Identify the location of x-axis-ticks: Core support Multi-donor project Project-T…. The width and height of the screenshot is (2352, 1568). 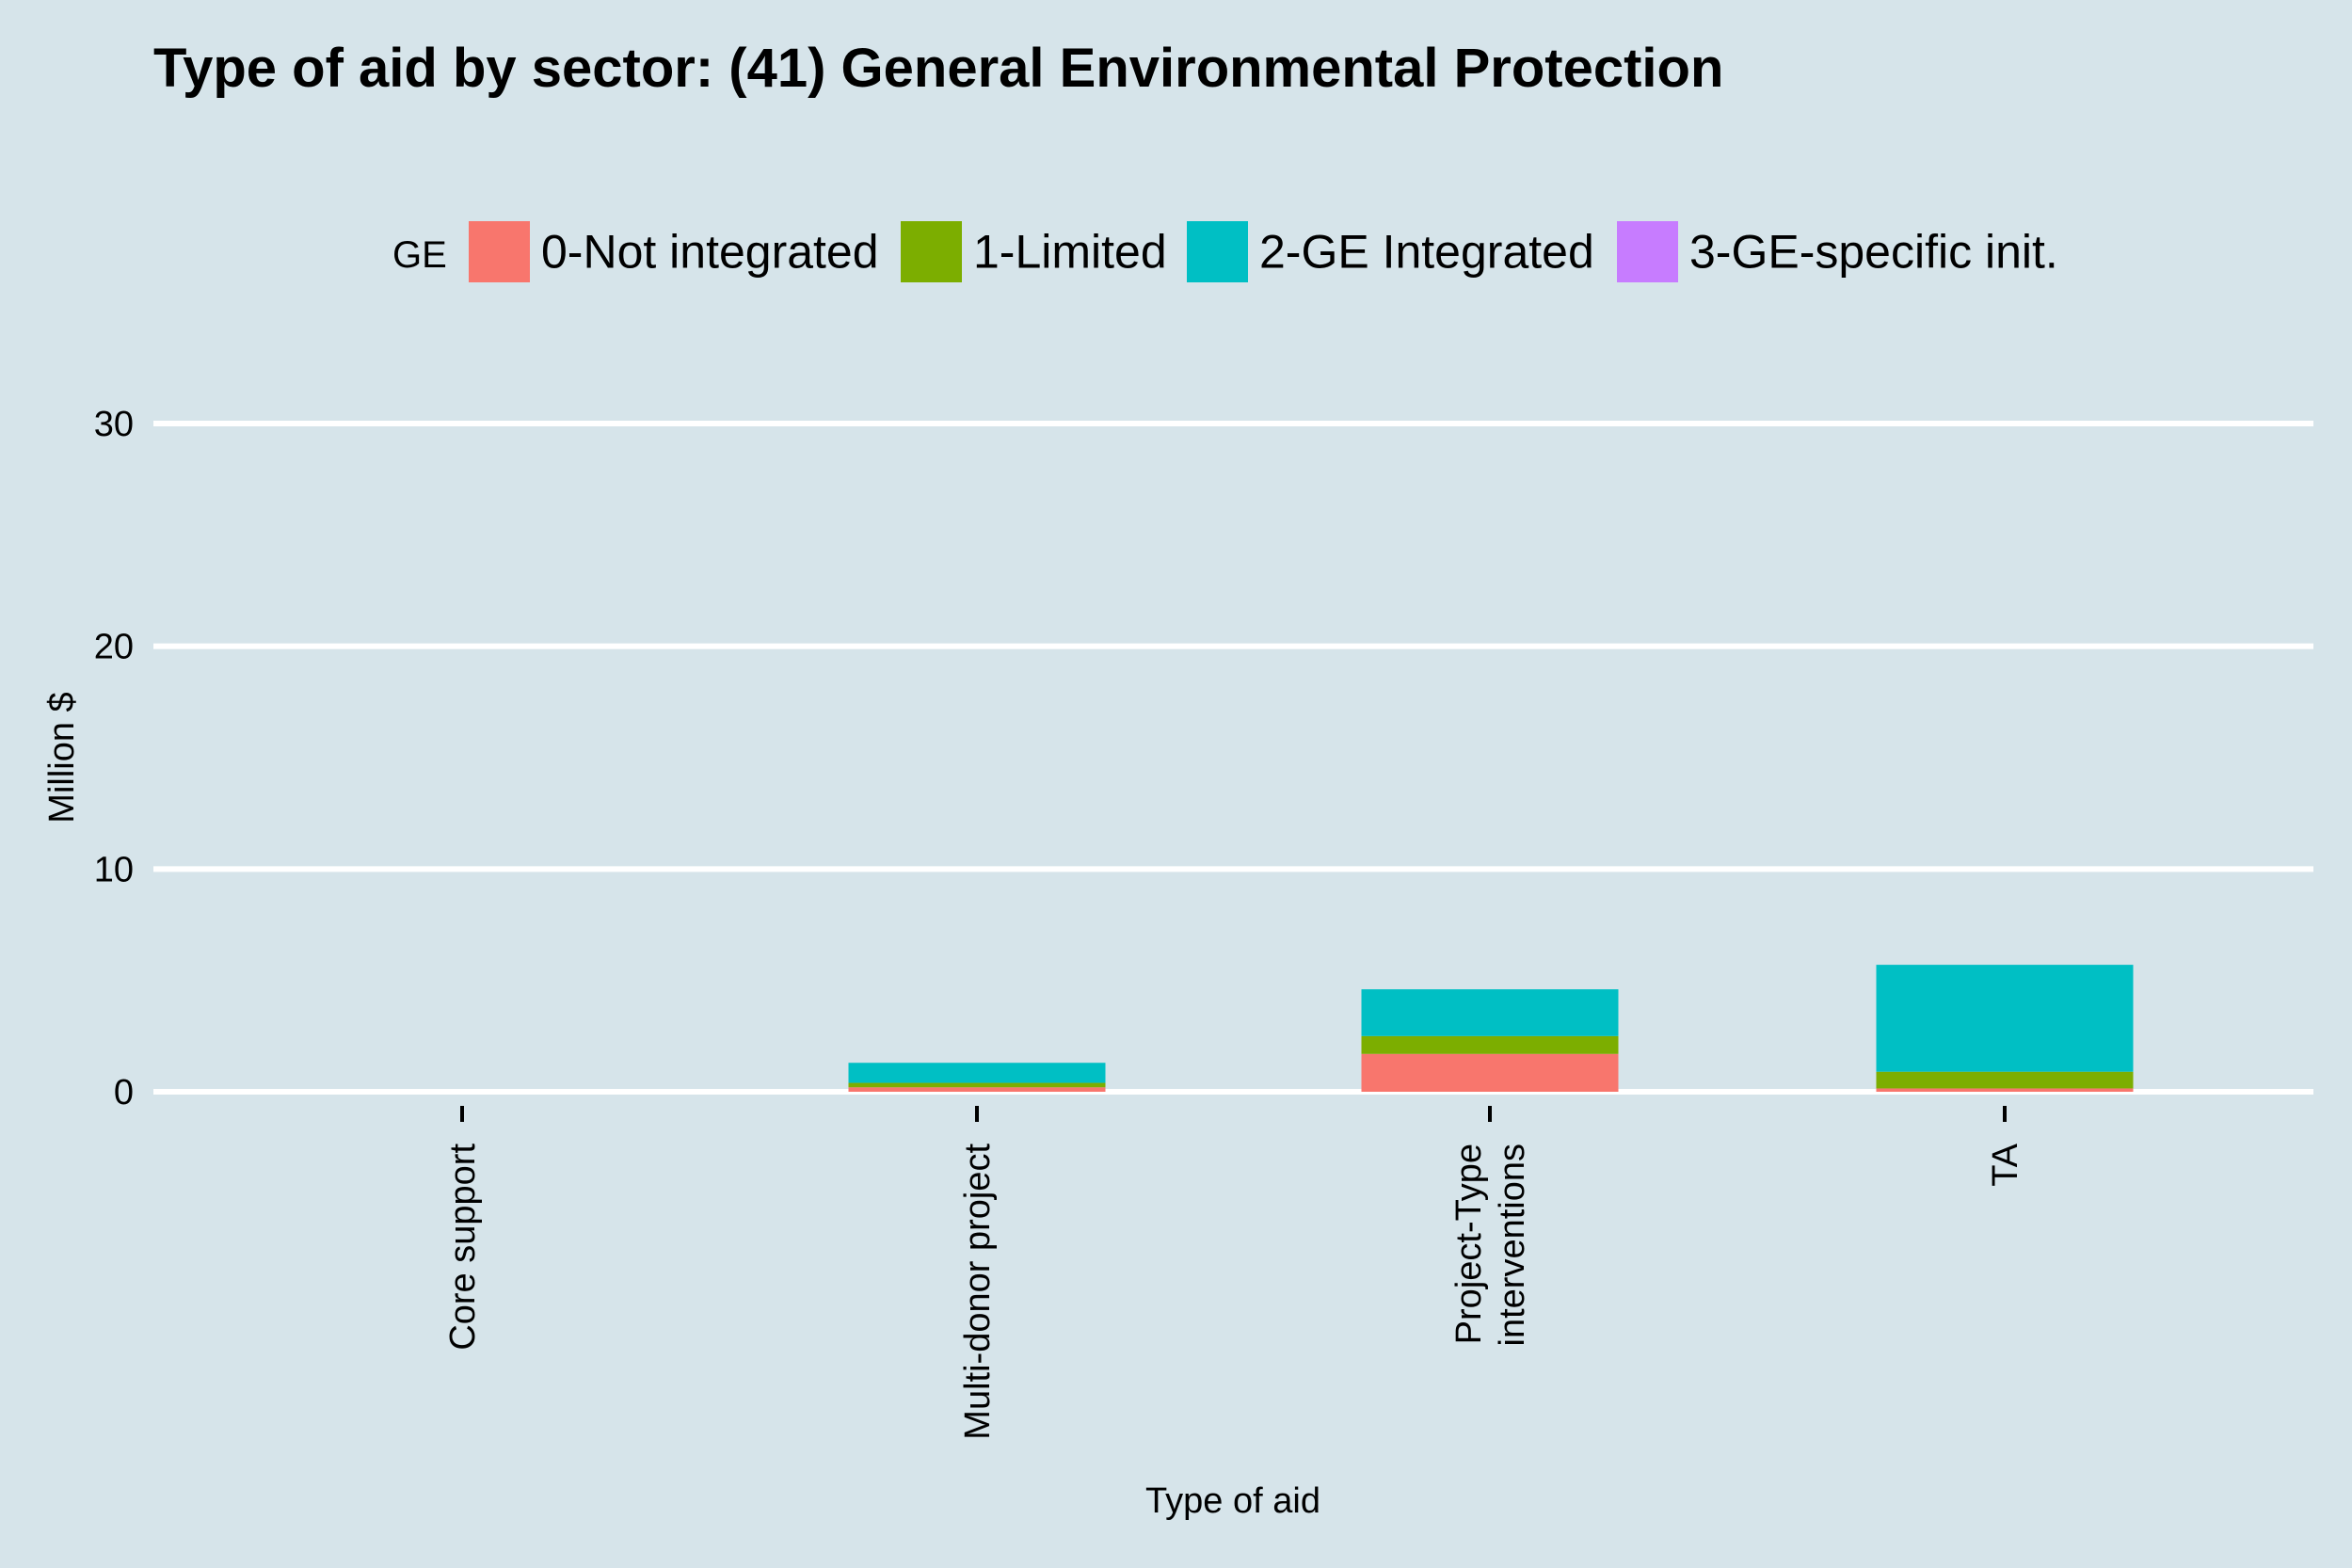
(1234, 1273).